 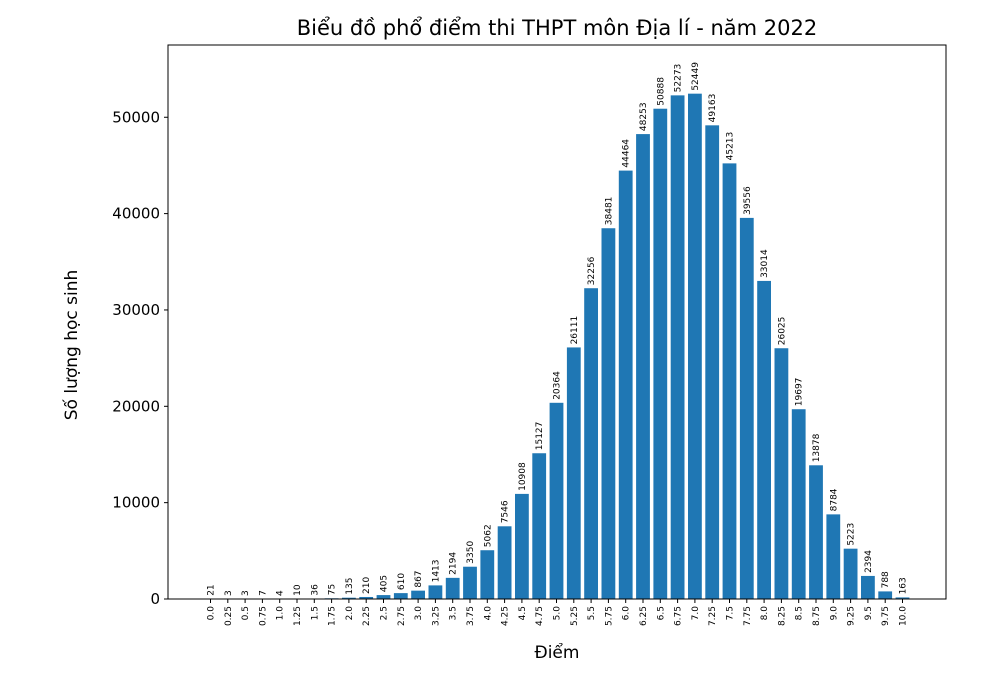 I want to click on data-label: 2394, so click(x=869, y=561).